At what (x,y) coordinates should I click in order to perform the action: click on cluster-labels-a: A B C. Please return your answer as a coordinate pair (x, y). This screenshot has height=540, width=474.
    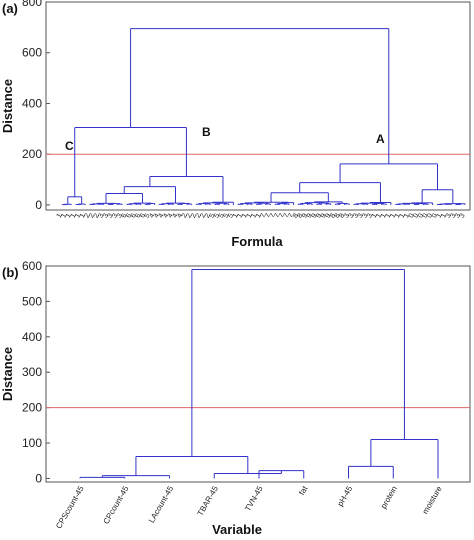
    Looking at the image, I should click on (225, 139).